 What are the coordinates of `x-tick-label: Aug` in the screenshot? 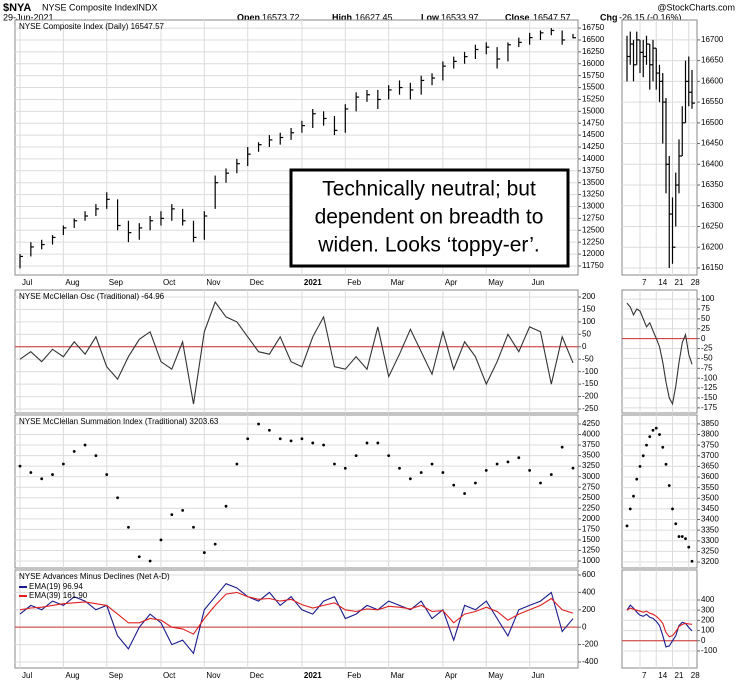 It's located at (72, 675).